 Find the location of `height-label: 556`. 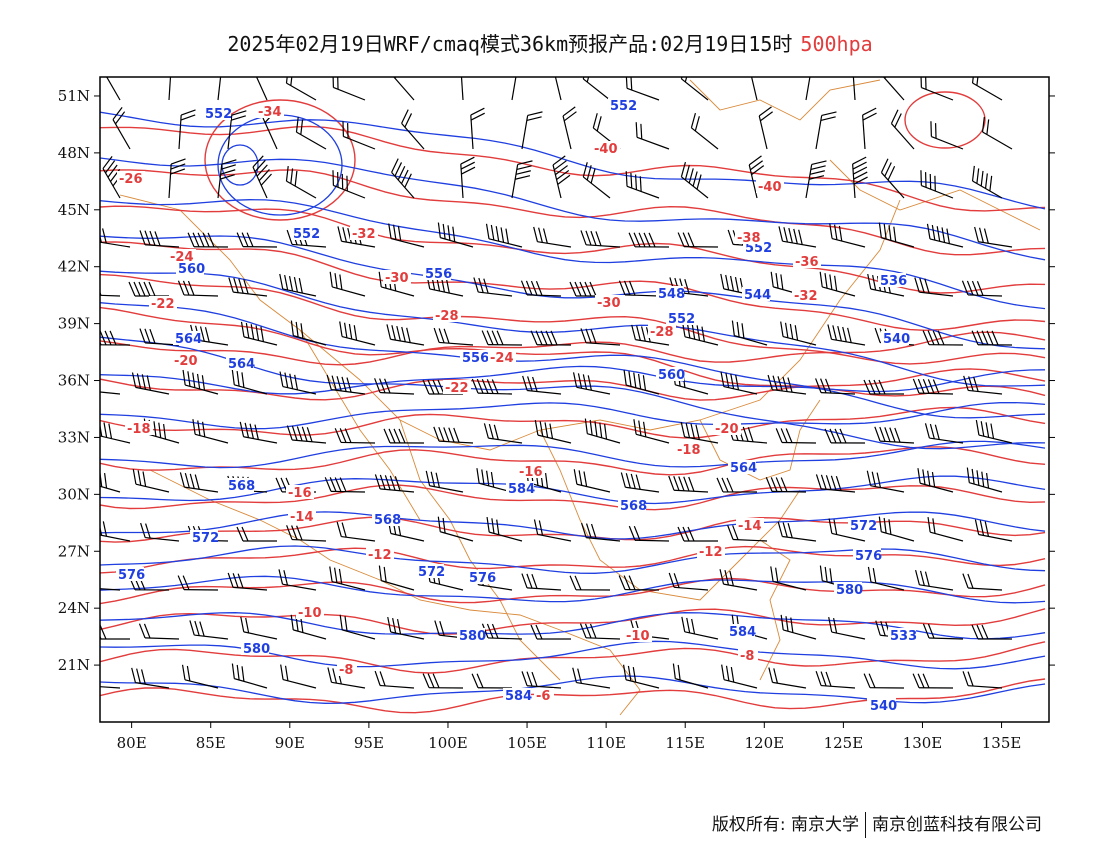

height-label: 556 is located at coordinates (438, 274).